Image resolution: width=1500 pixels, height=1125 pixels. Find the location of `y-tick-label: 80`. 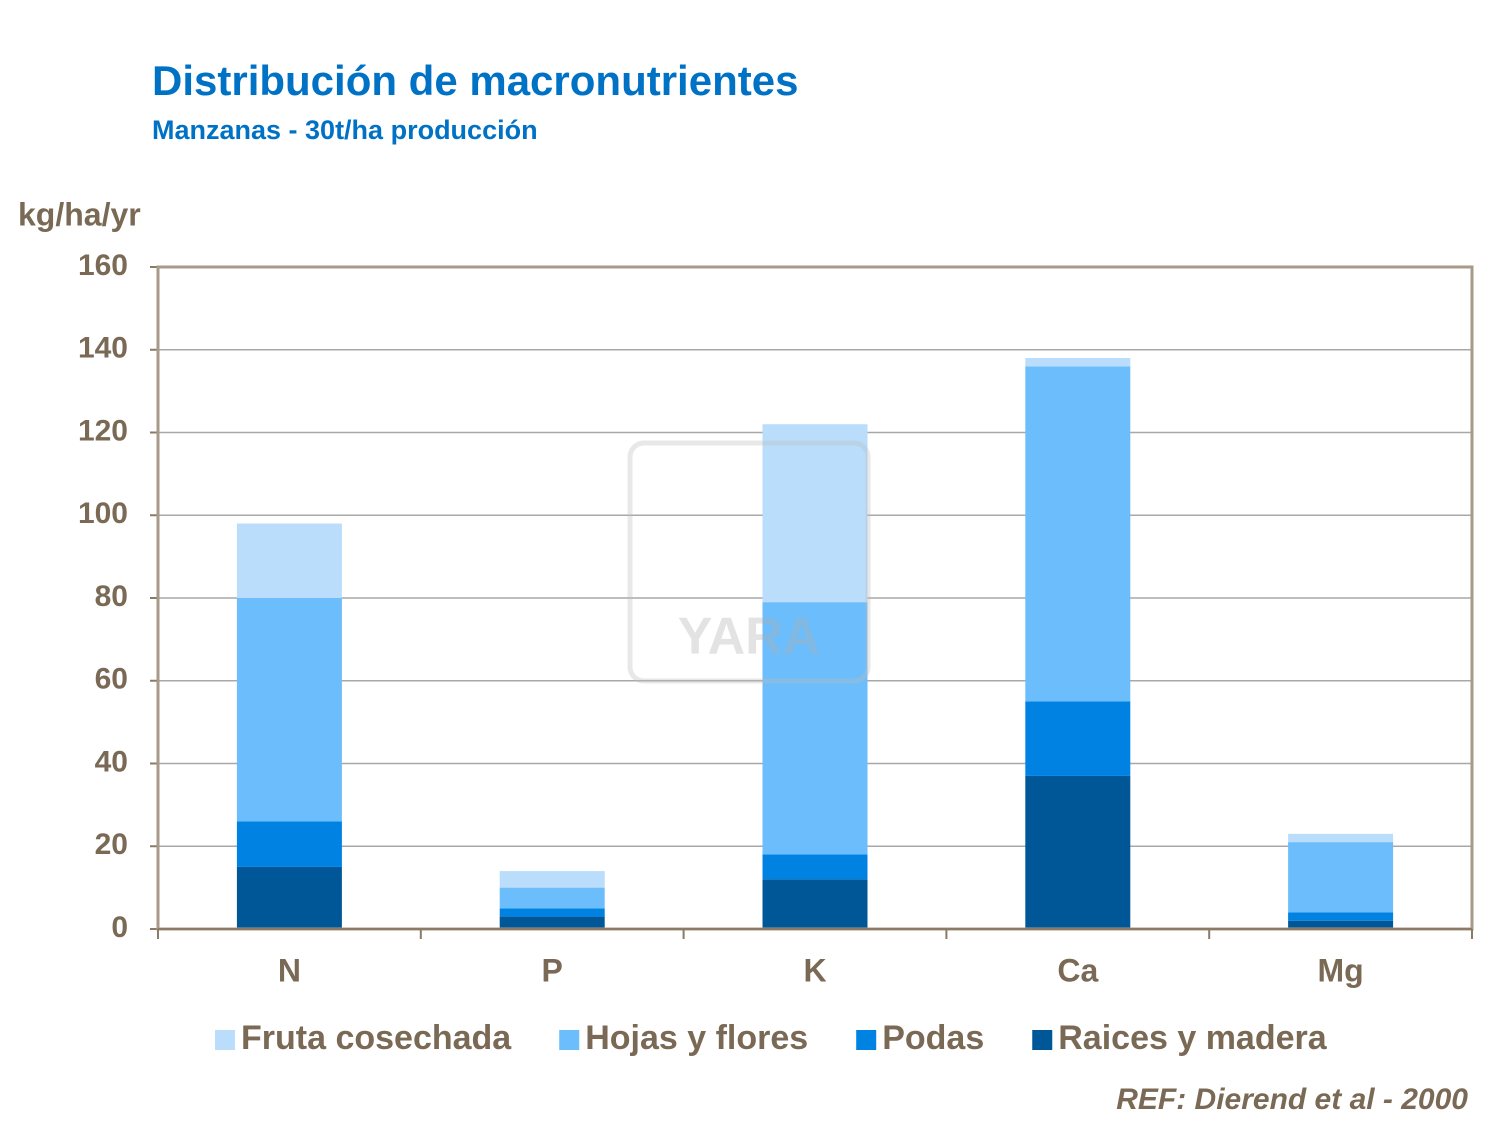

y-tick-label: 80 is located at coordinates (111, 596).